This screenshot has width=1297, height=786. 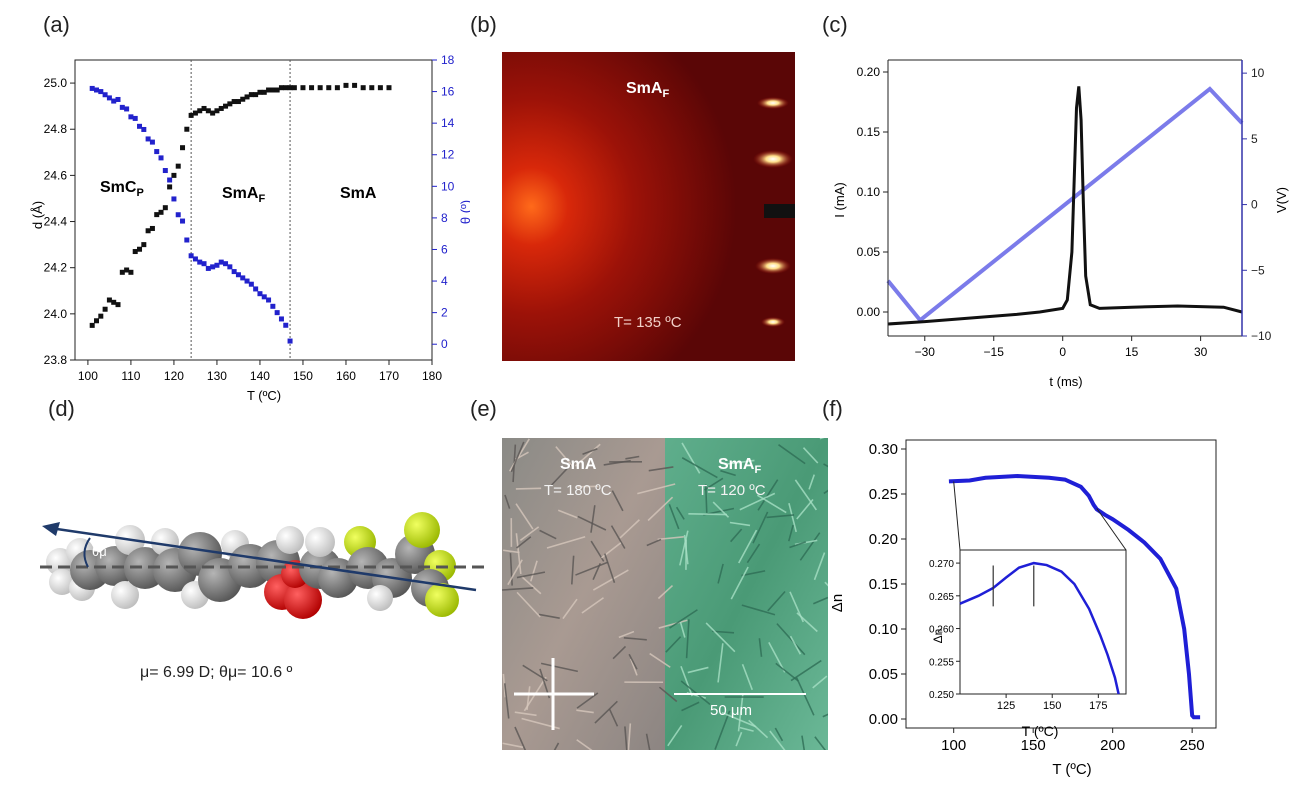 What do you see at coordinates (174, 376) in the screenshot?
I see `a-xtick-label: 120` at bounding box center [174, 376].